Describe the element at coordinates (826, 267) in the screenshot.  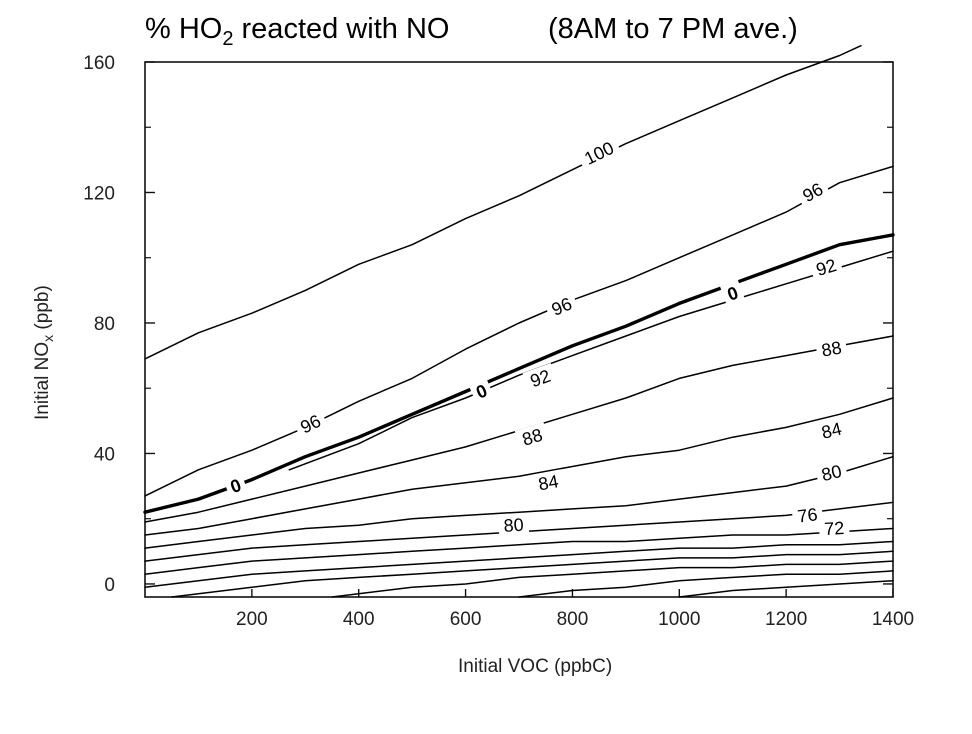
I see `contour-label-bg-c92b` at that location.